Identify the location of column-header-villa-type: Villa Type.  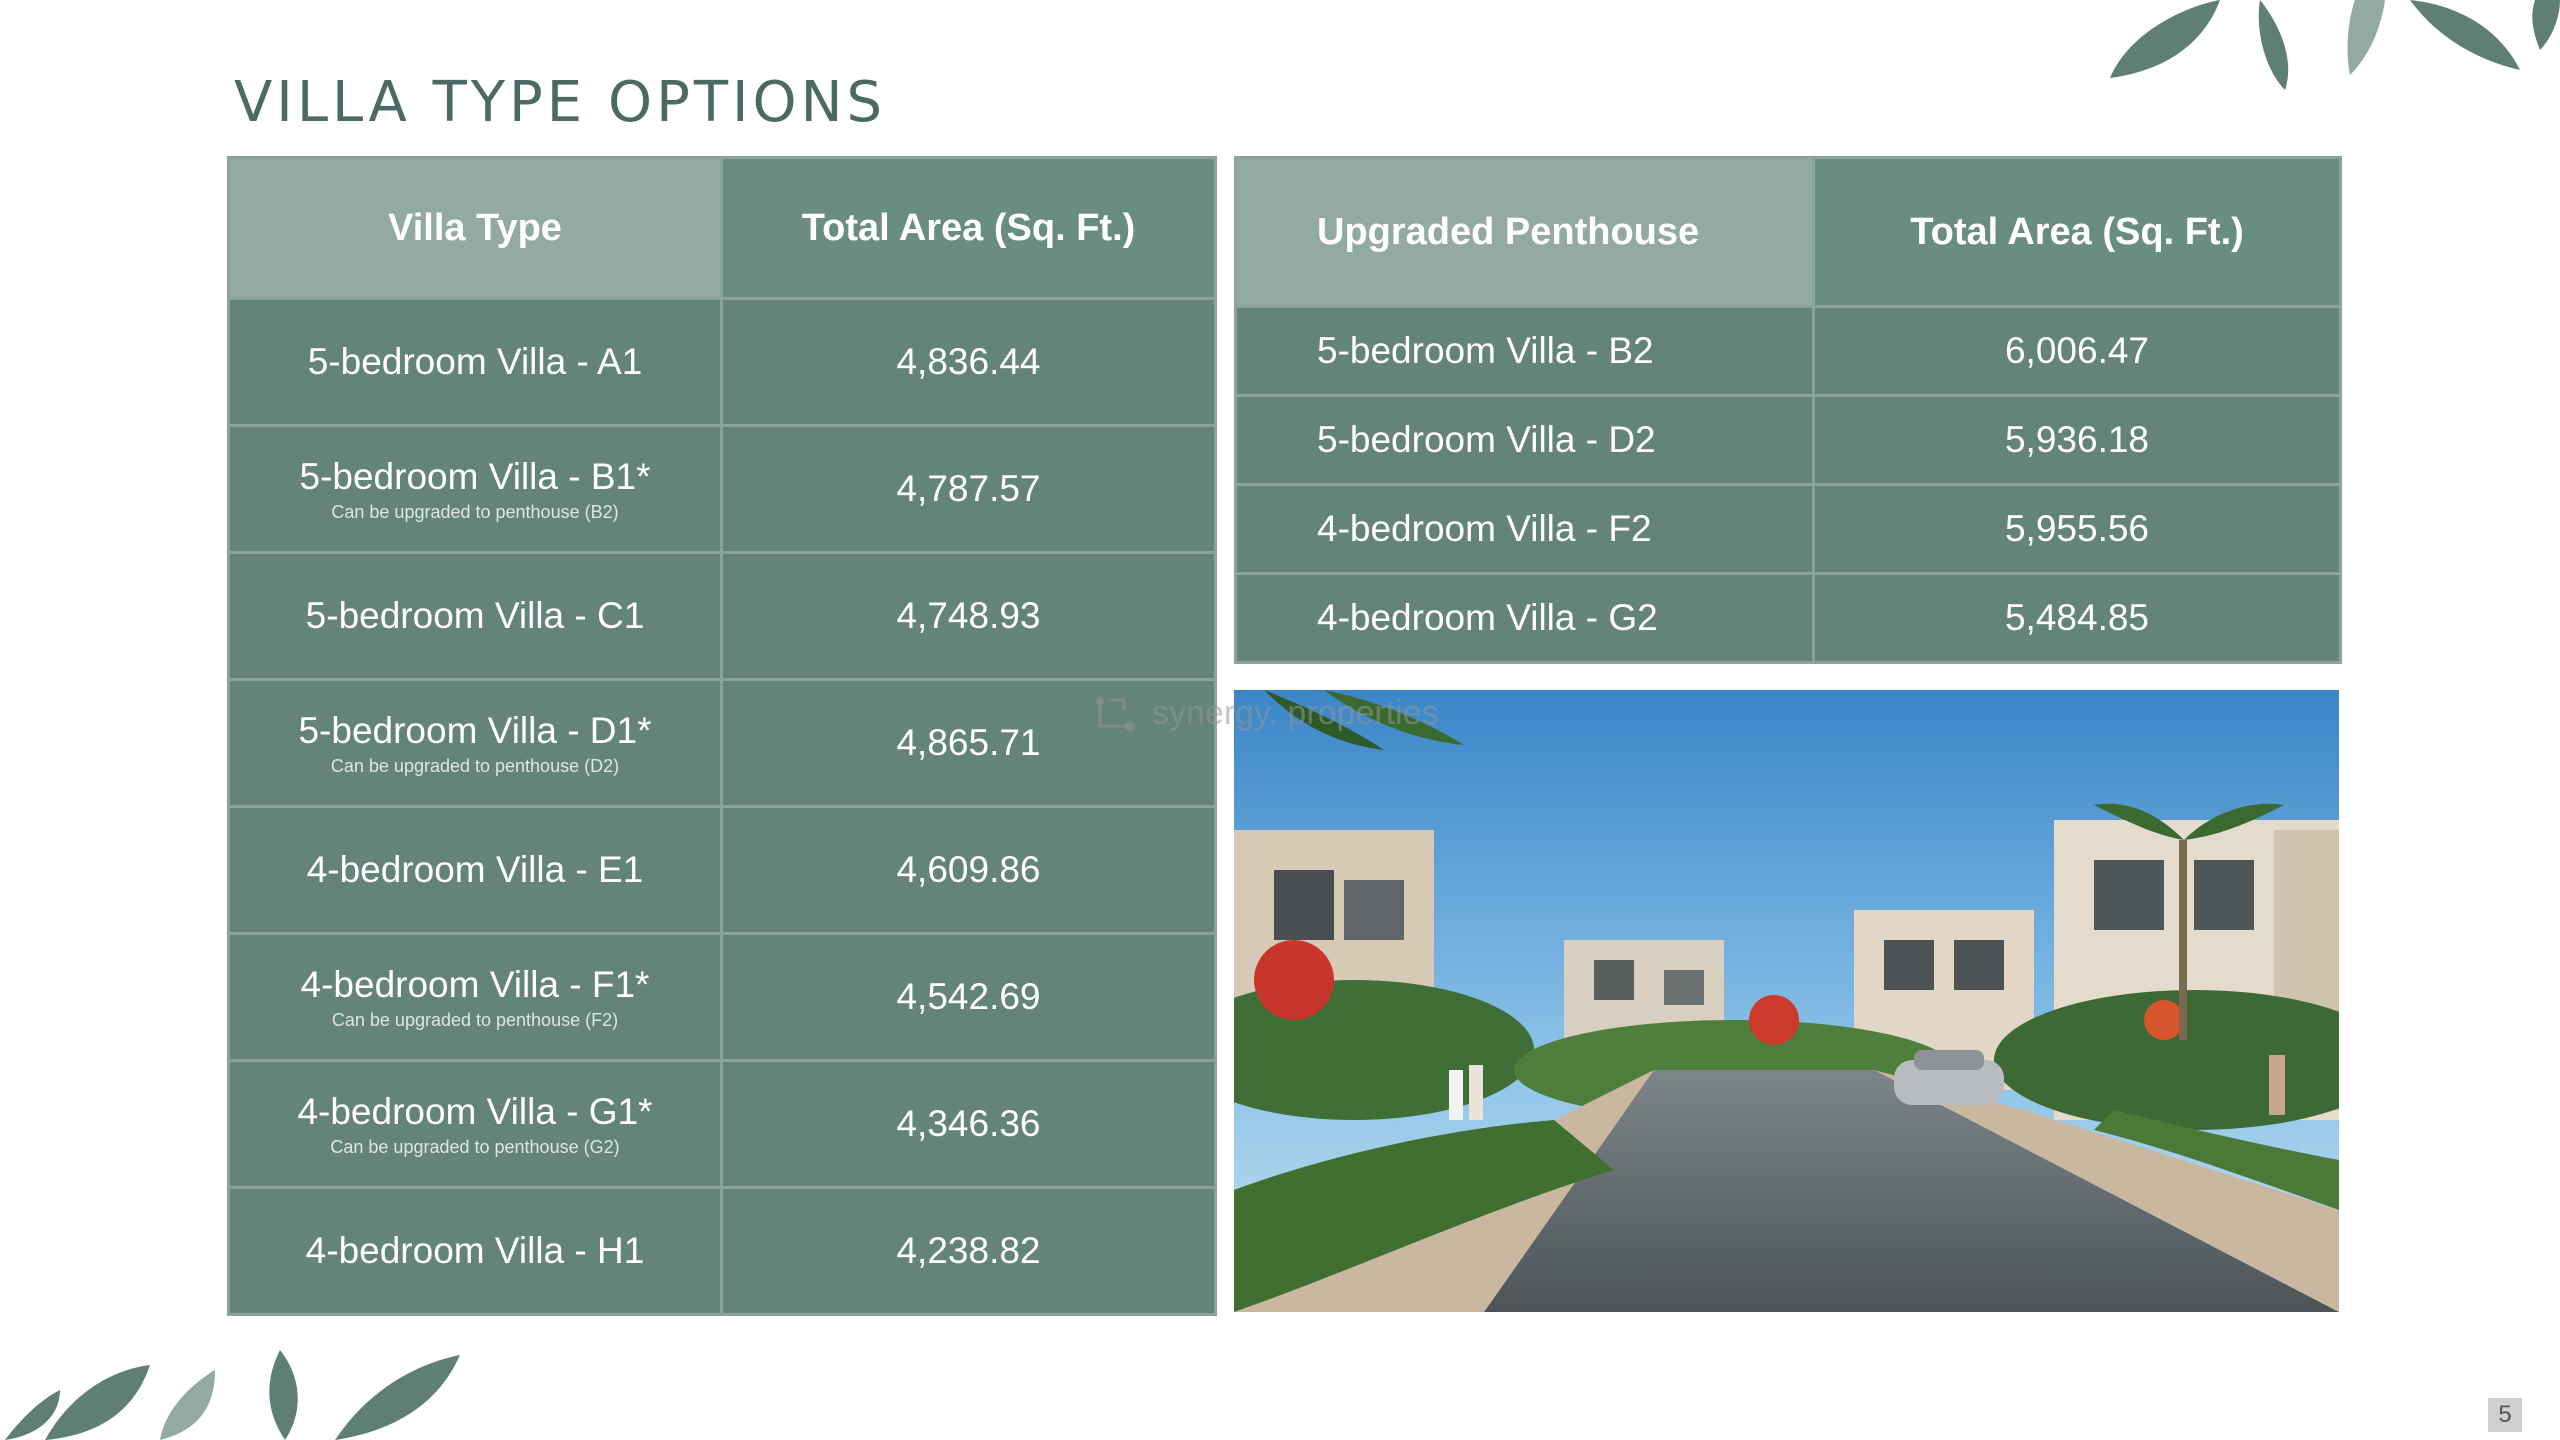
(475, 228).